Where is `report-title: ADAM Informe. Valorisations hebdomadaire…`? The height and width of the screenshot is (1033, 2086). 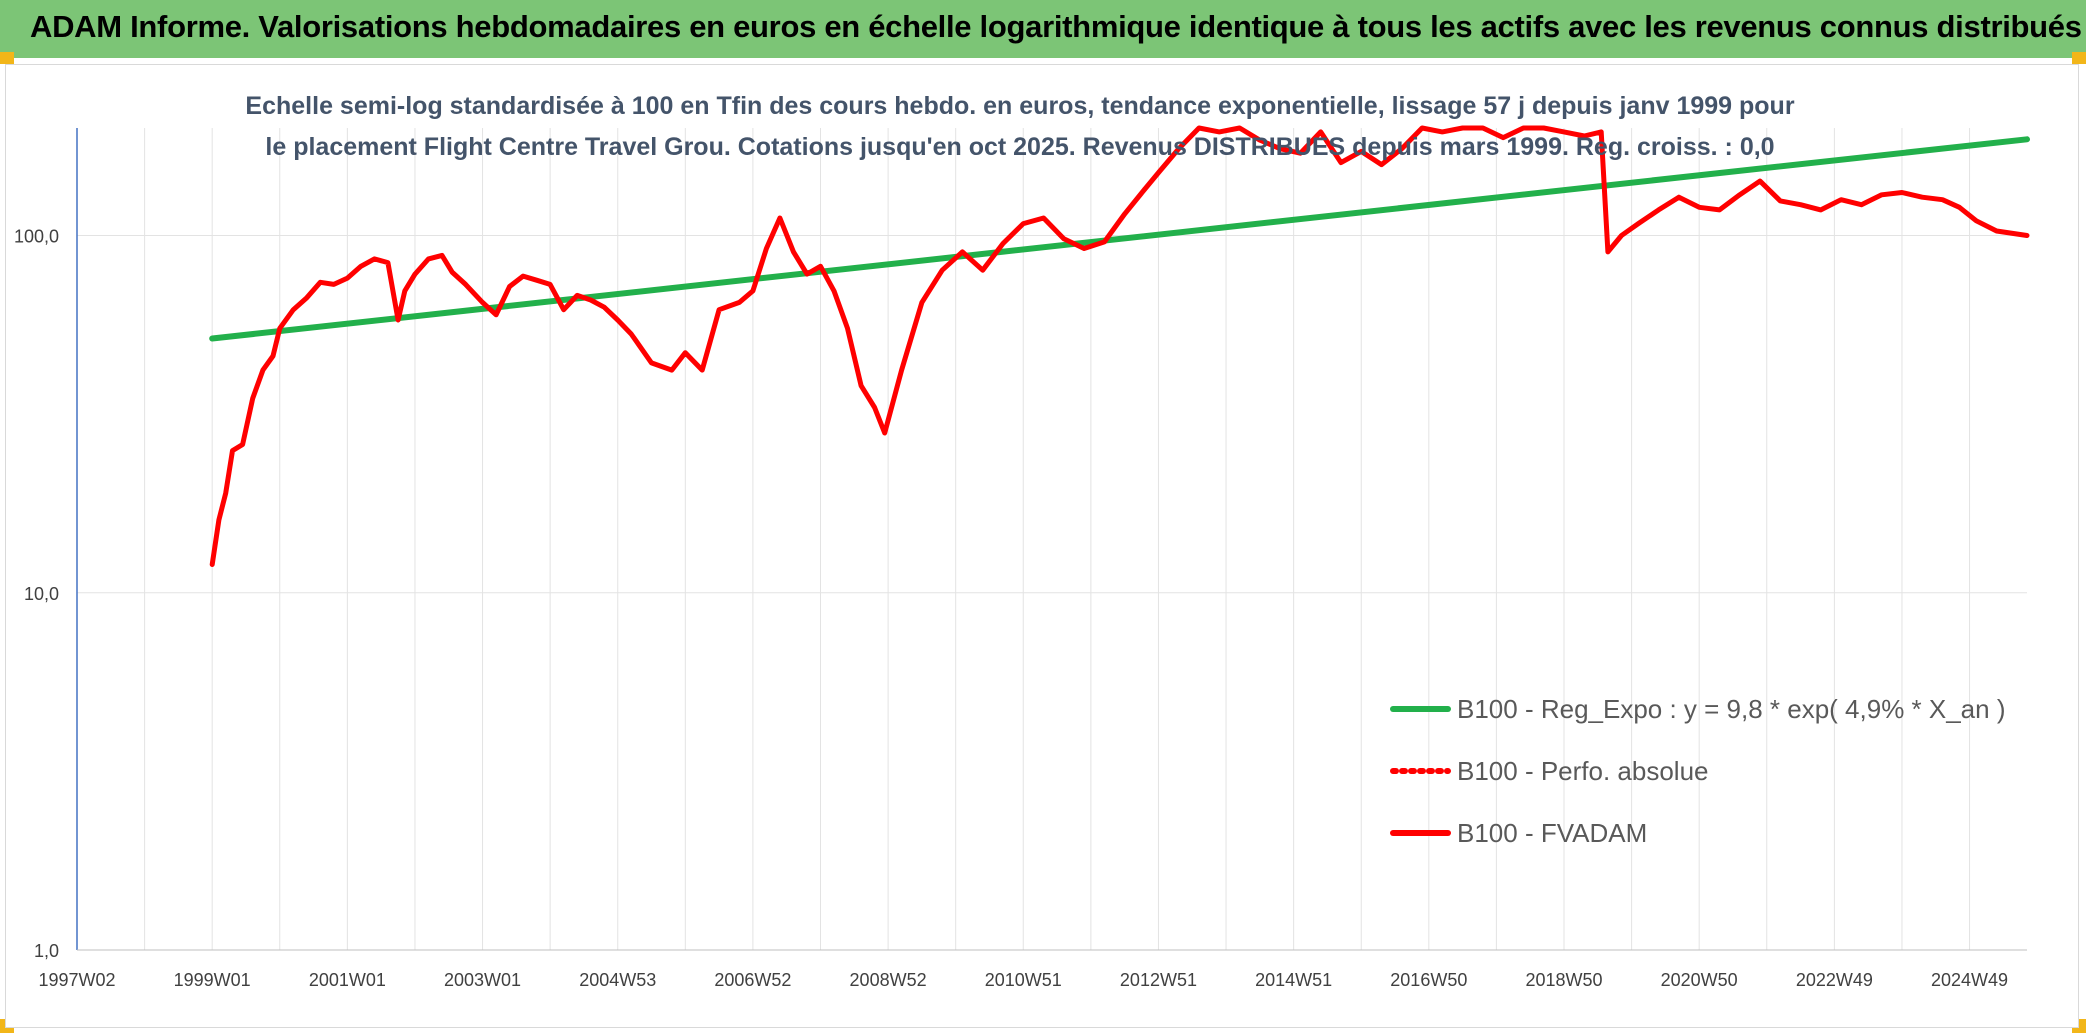 report-title: ADAM Informe. Valorisations hebdomadaire… is located at coordinates (1056, 26).